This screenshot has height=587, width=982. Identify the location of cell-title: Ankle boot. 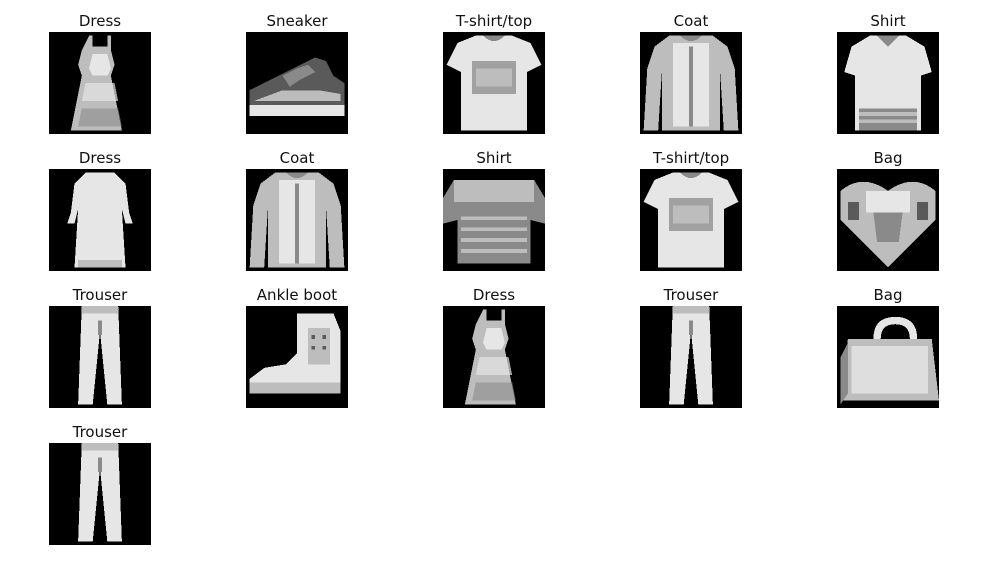
(297, 295).